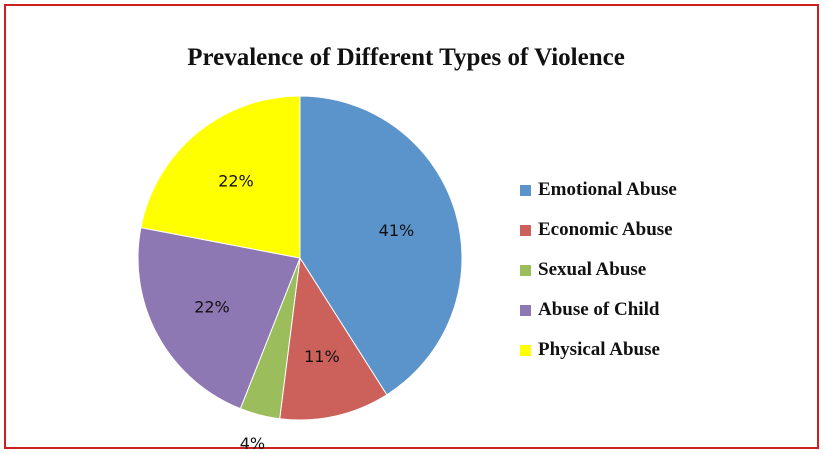 Image resolution: width=825 pixels, height=453 pixels. Describe the element at coordinates (607, 189) in the screenshot. I see `legend-label: Emotional Abuse` at that location.